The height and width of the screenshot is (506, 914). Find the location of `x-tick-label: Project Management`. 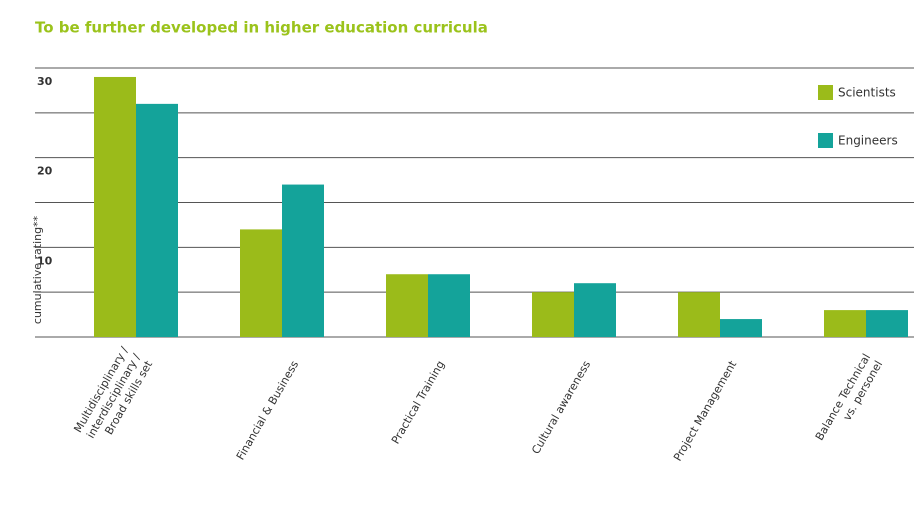

x-tick-label: Project Management is located at coordinates (705, 410).